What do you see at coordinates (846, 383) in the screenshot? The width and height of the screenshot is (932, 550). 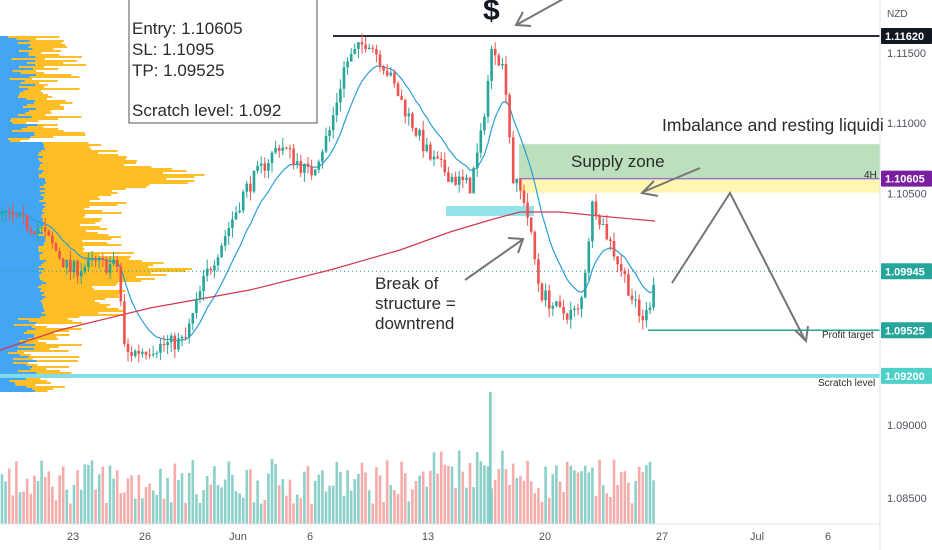 I see `scratch-level-label: Scratch level` at bounding box center [846, 383].